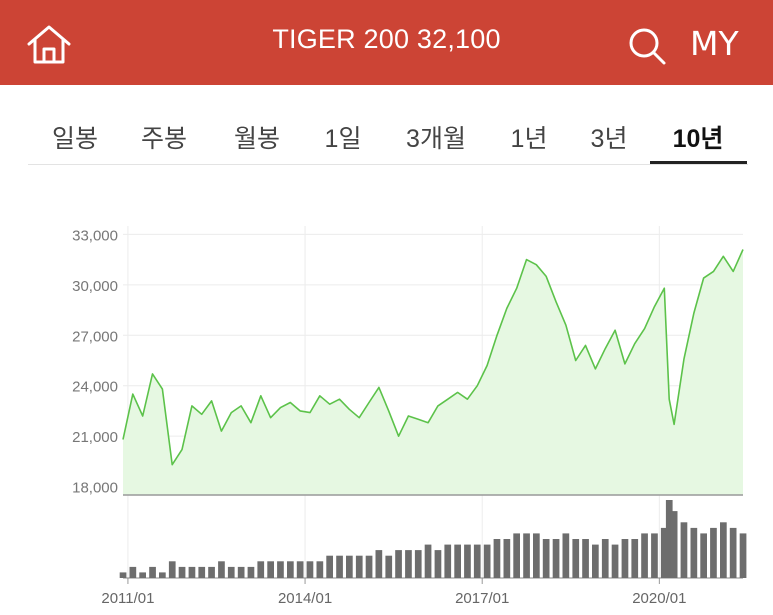 Image resolution: width=773 pixels, height=615 pixels. What do you see at coordinates (386, 39) in the screenshot?
I see `page-title: TIGER 200 32,100` at bounding box center [386, 39].